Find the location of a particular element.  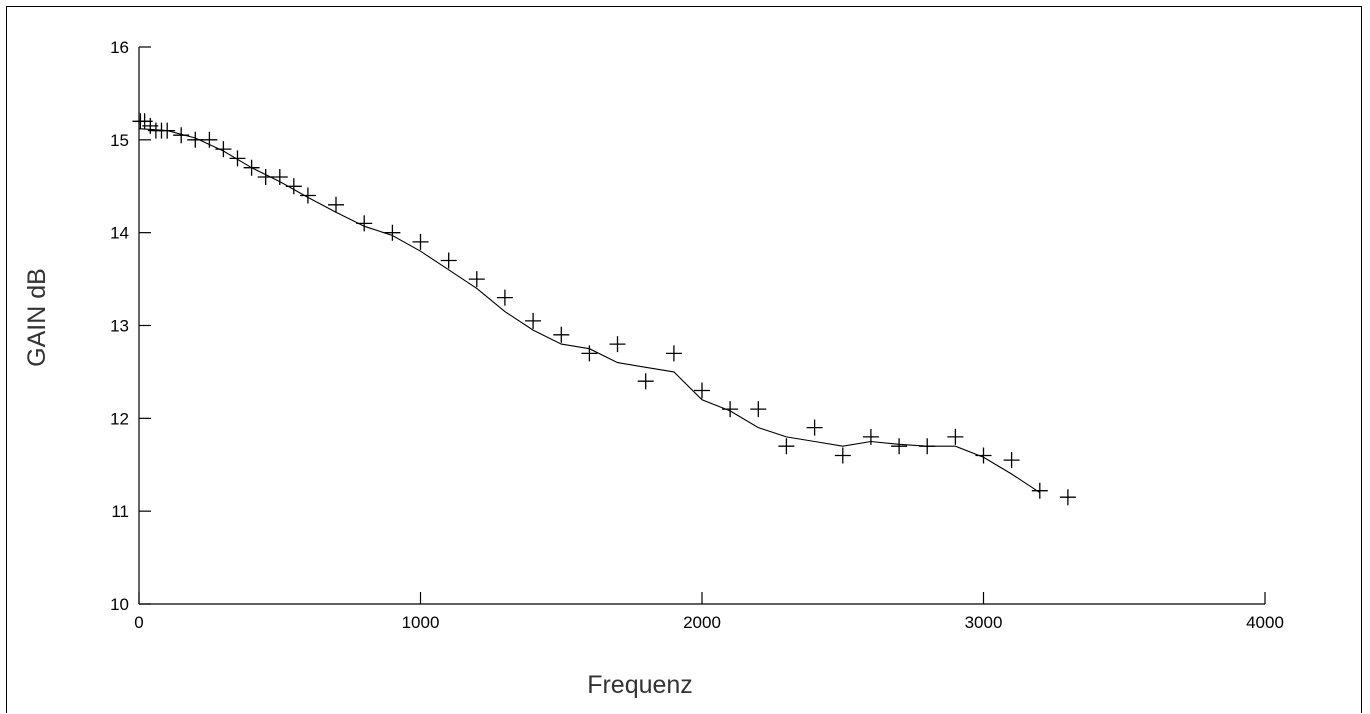

y-tick-label: 15 is located at coordinates (119, 140).